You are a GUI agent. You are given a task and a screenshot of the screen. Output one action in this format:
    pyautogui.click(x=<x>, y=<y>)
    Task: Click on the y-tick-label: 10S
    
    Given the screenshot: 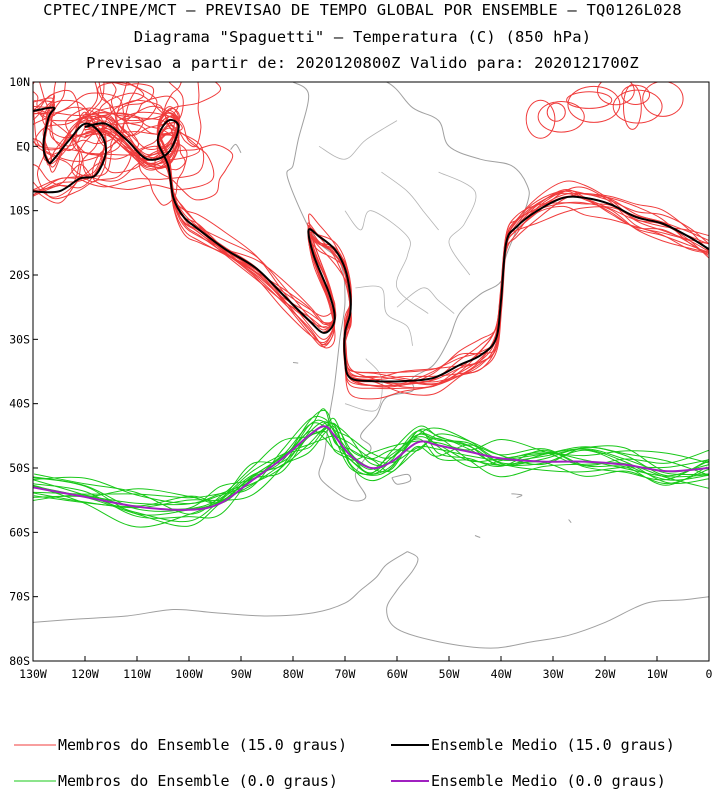 What is the action you would take?
    pyautogui.click(x=19, y=211)
    